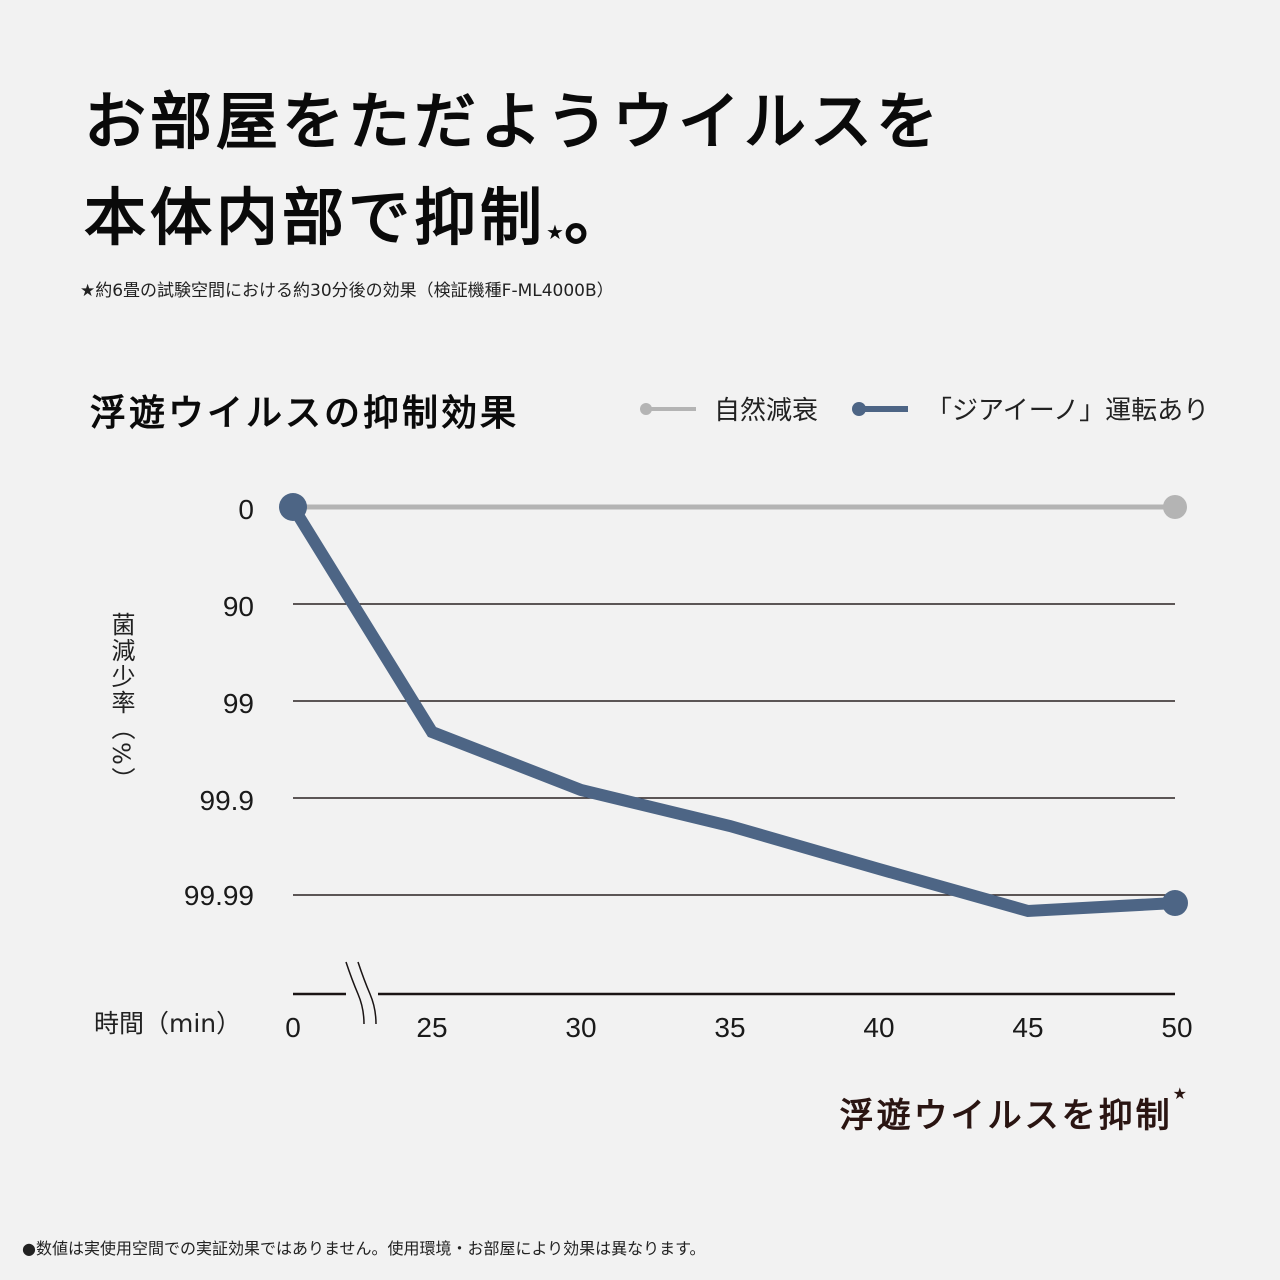  What do you see at coordinates (729, 1027) in the screenshot?
I see `x-tick: 35` at bounding box center [729, 1027].